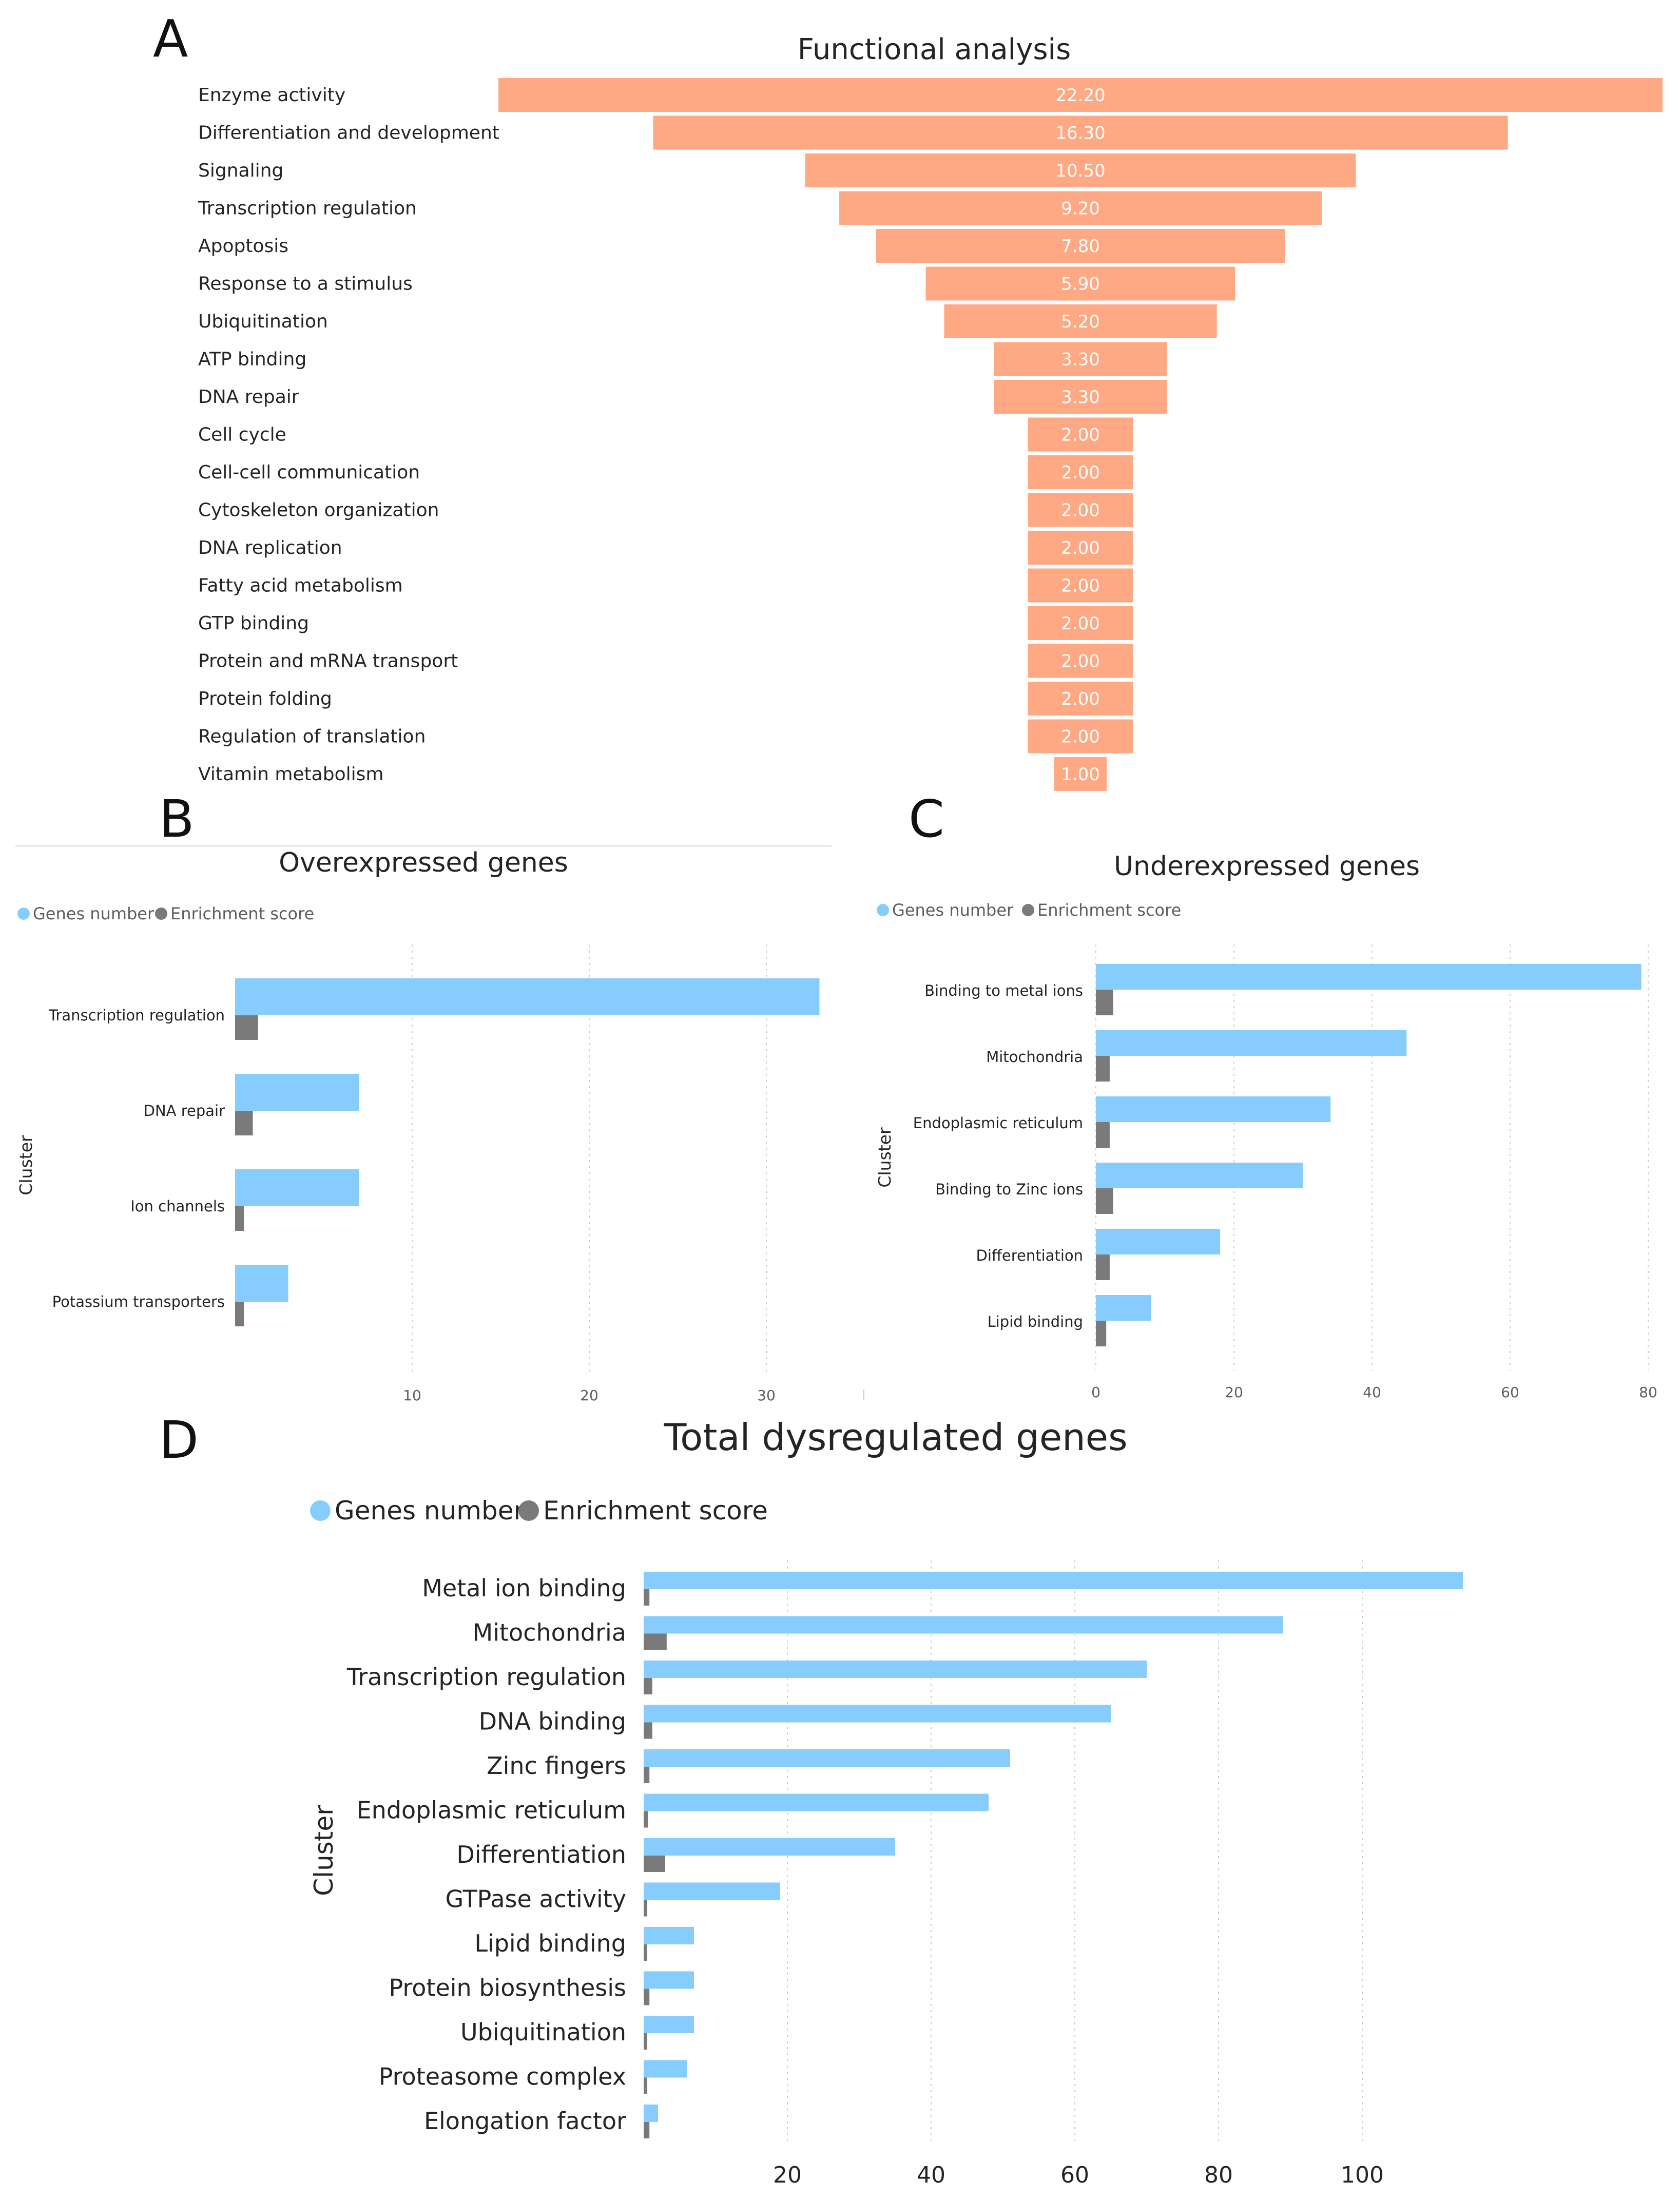 This screenshot has width=1680, height=2200. What do you see at coordinates (244, 1123) in the screenshot?
I see `enrichment-bar-dna-repair` at bounding box center [244, 1123].